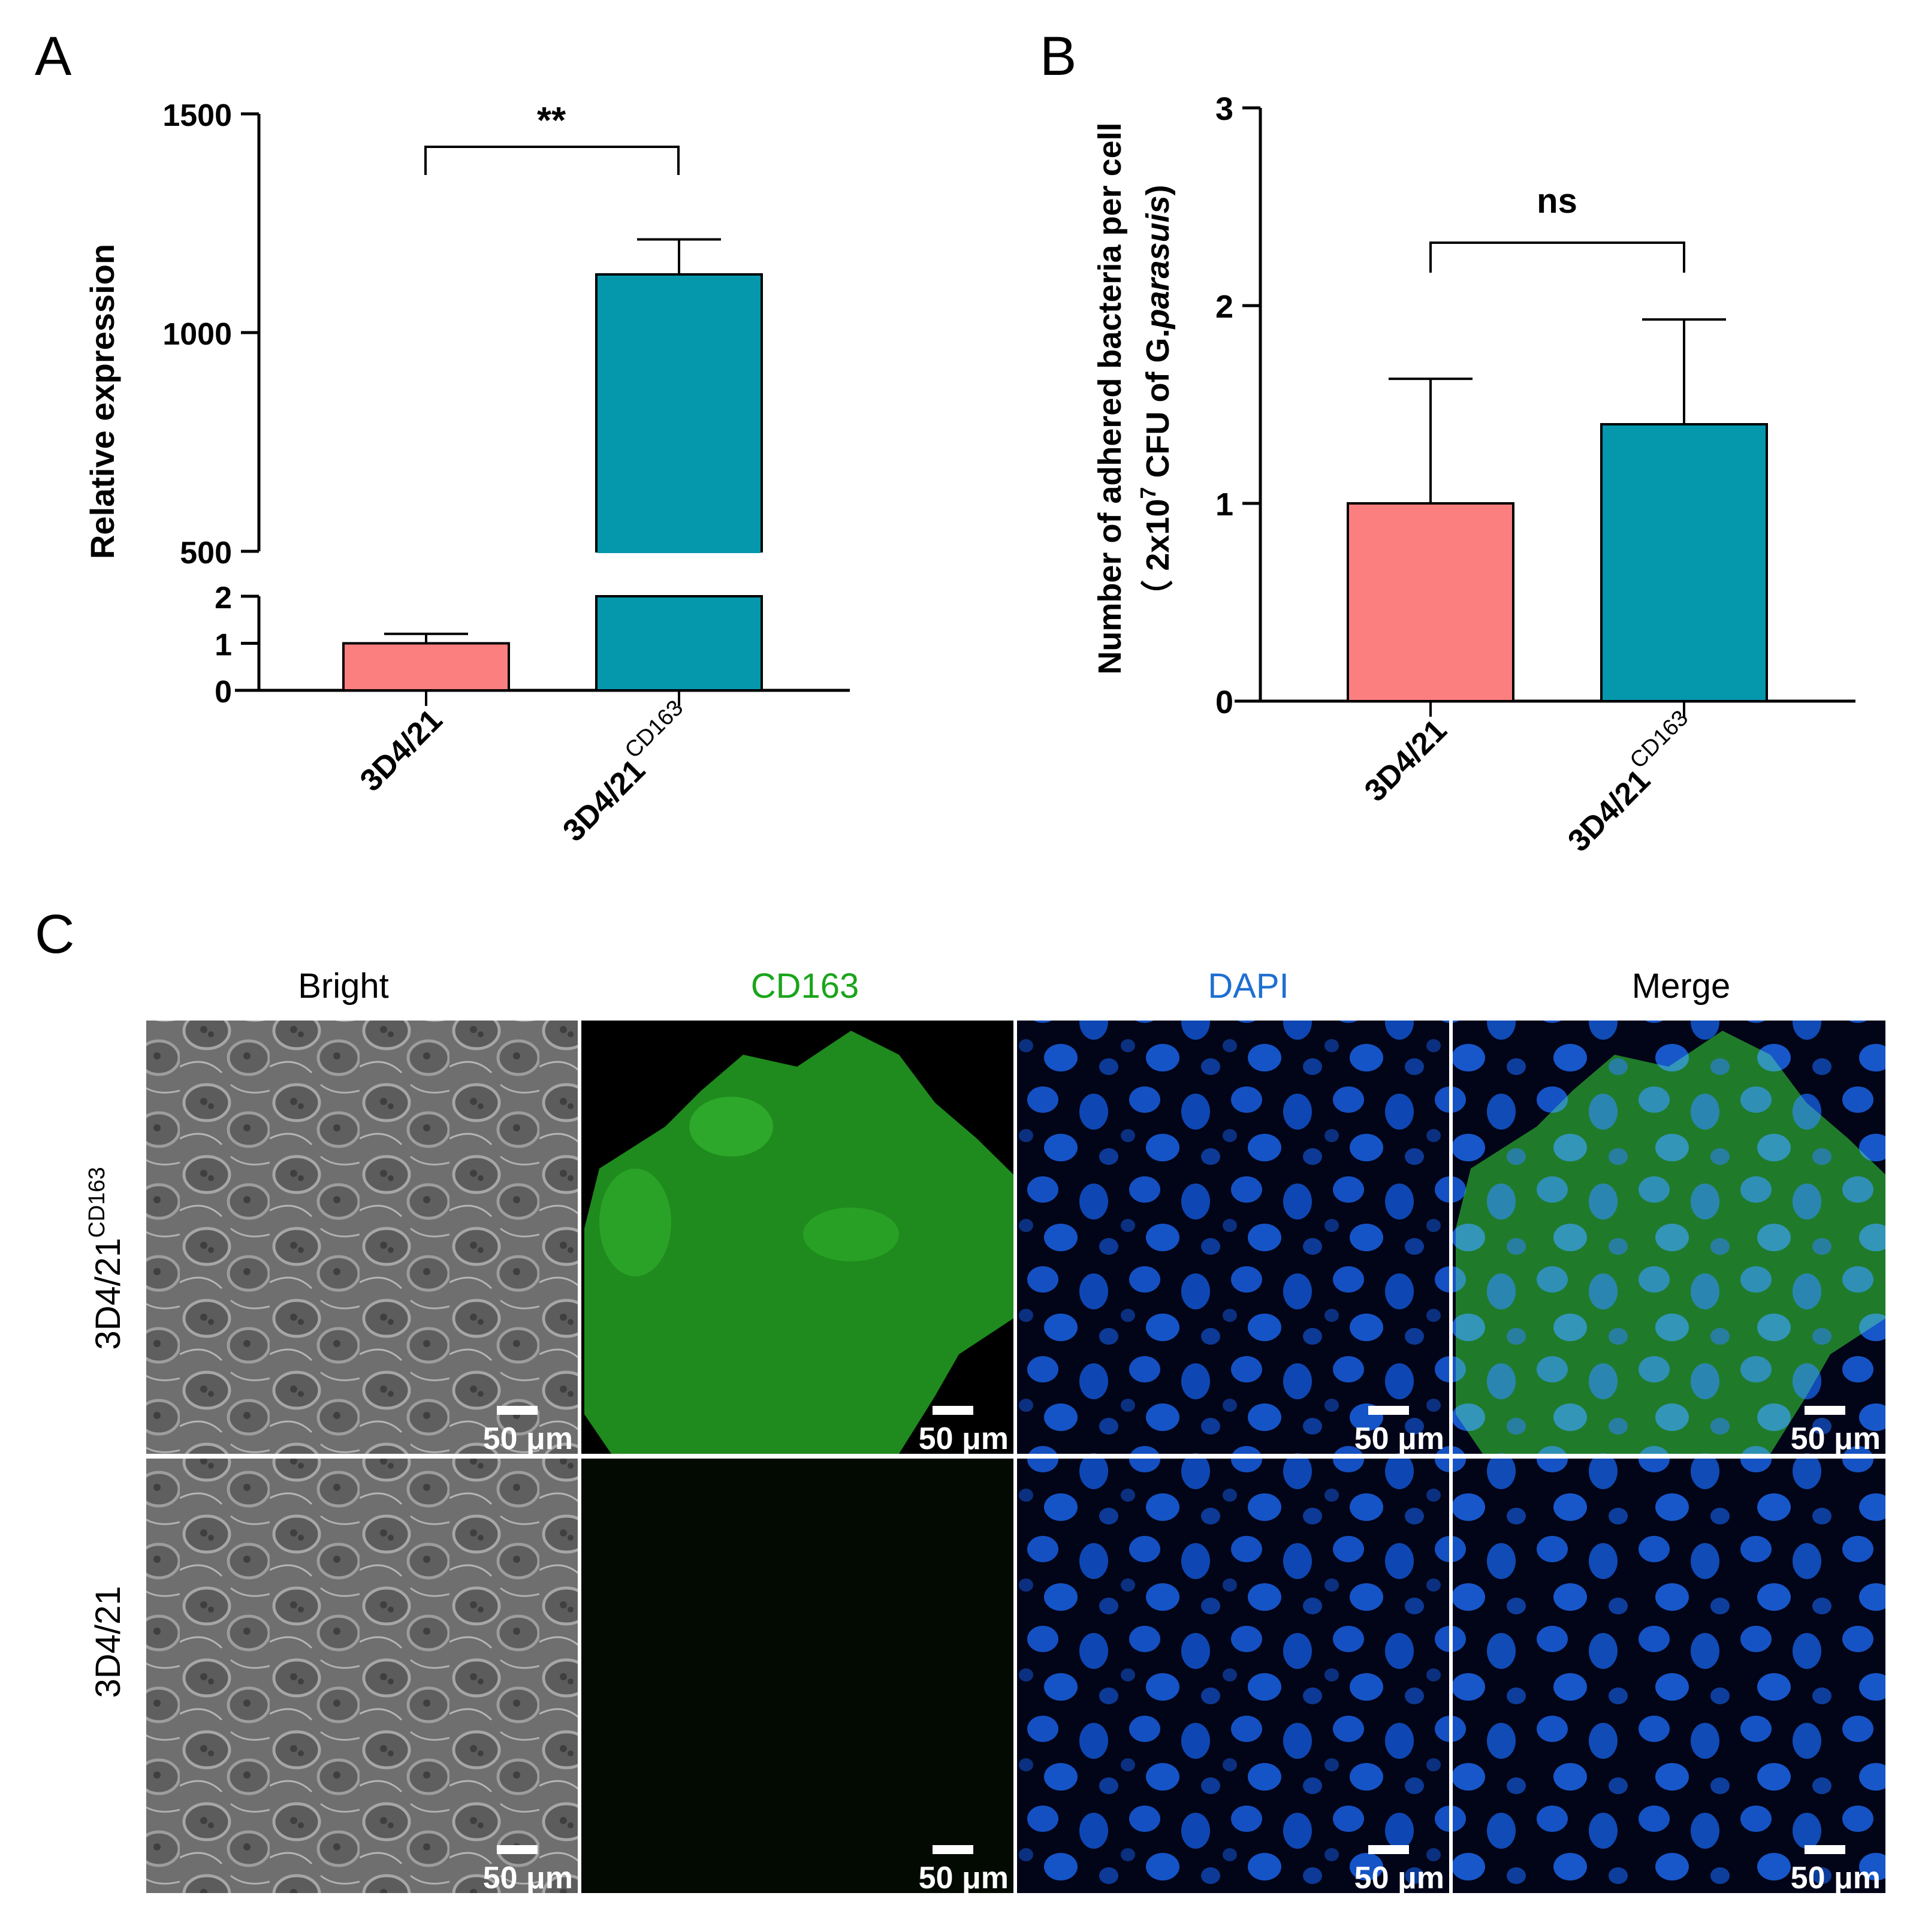 Image resolution: width=1919 pixels, height=1932 pixels. Describe the element at coordinates (1558, 517) in the screenshot. I see `chart-b-bars` at that location.